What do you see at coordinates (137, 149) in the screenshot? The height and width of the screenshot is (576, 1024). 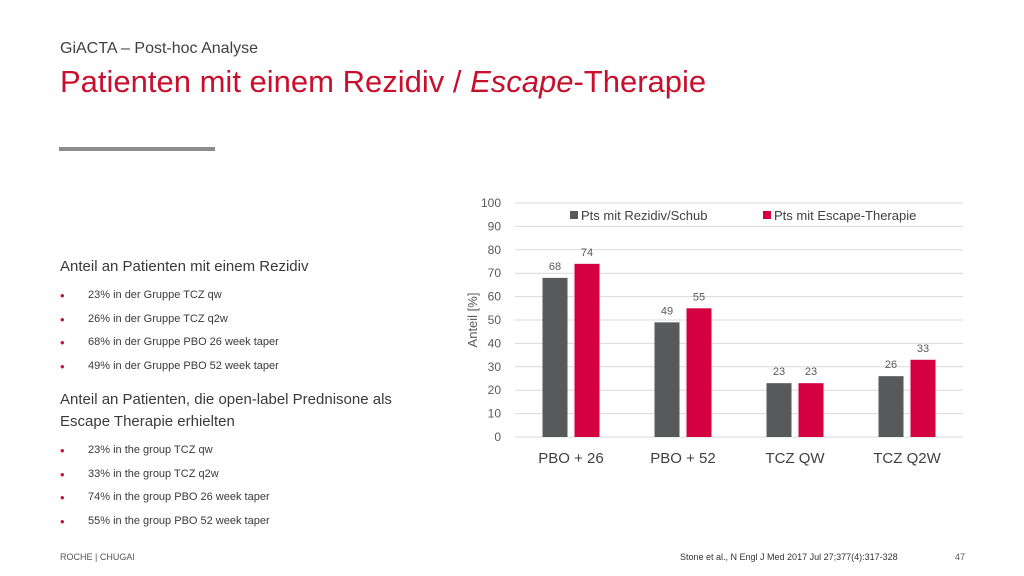 I see `title-underline` at bounding box center [137, 149].